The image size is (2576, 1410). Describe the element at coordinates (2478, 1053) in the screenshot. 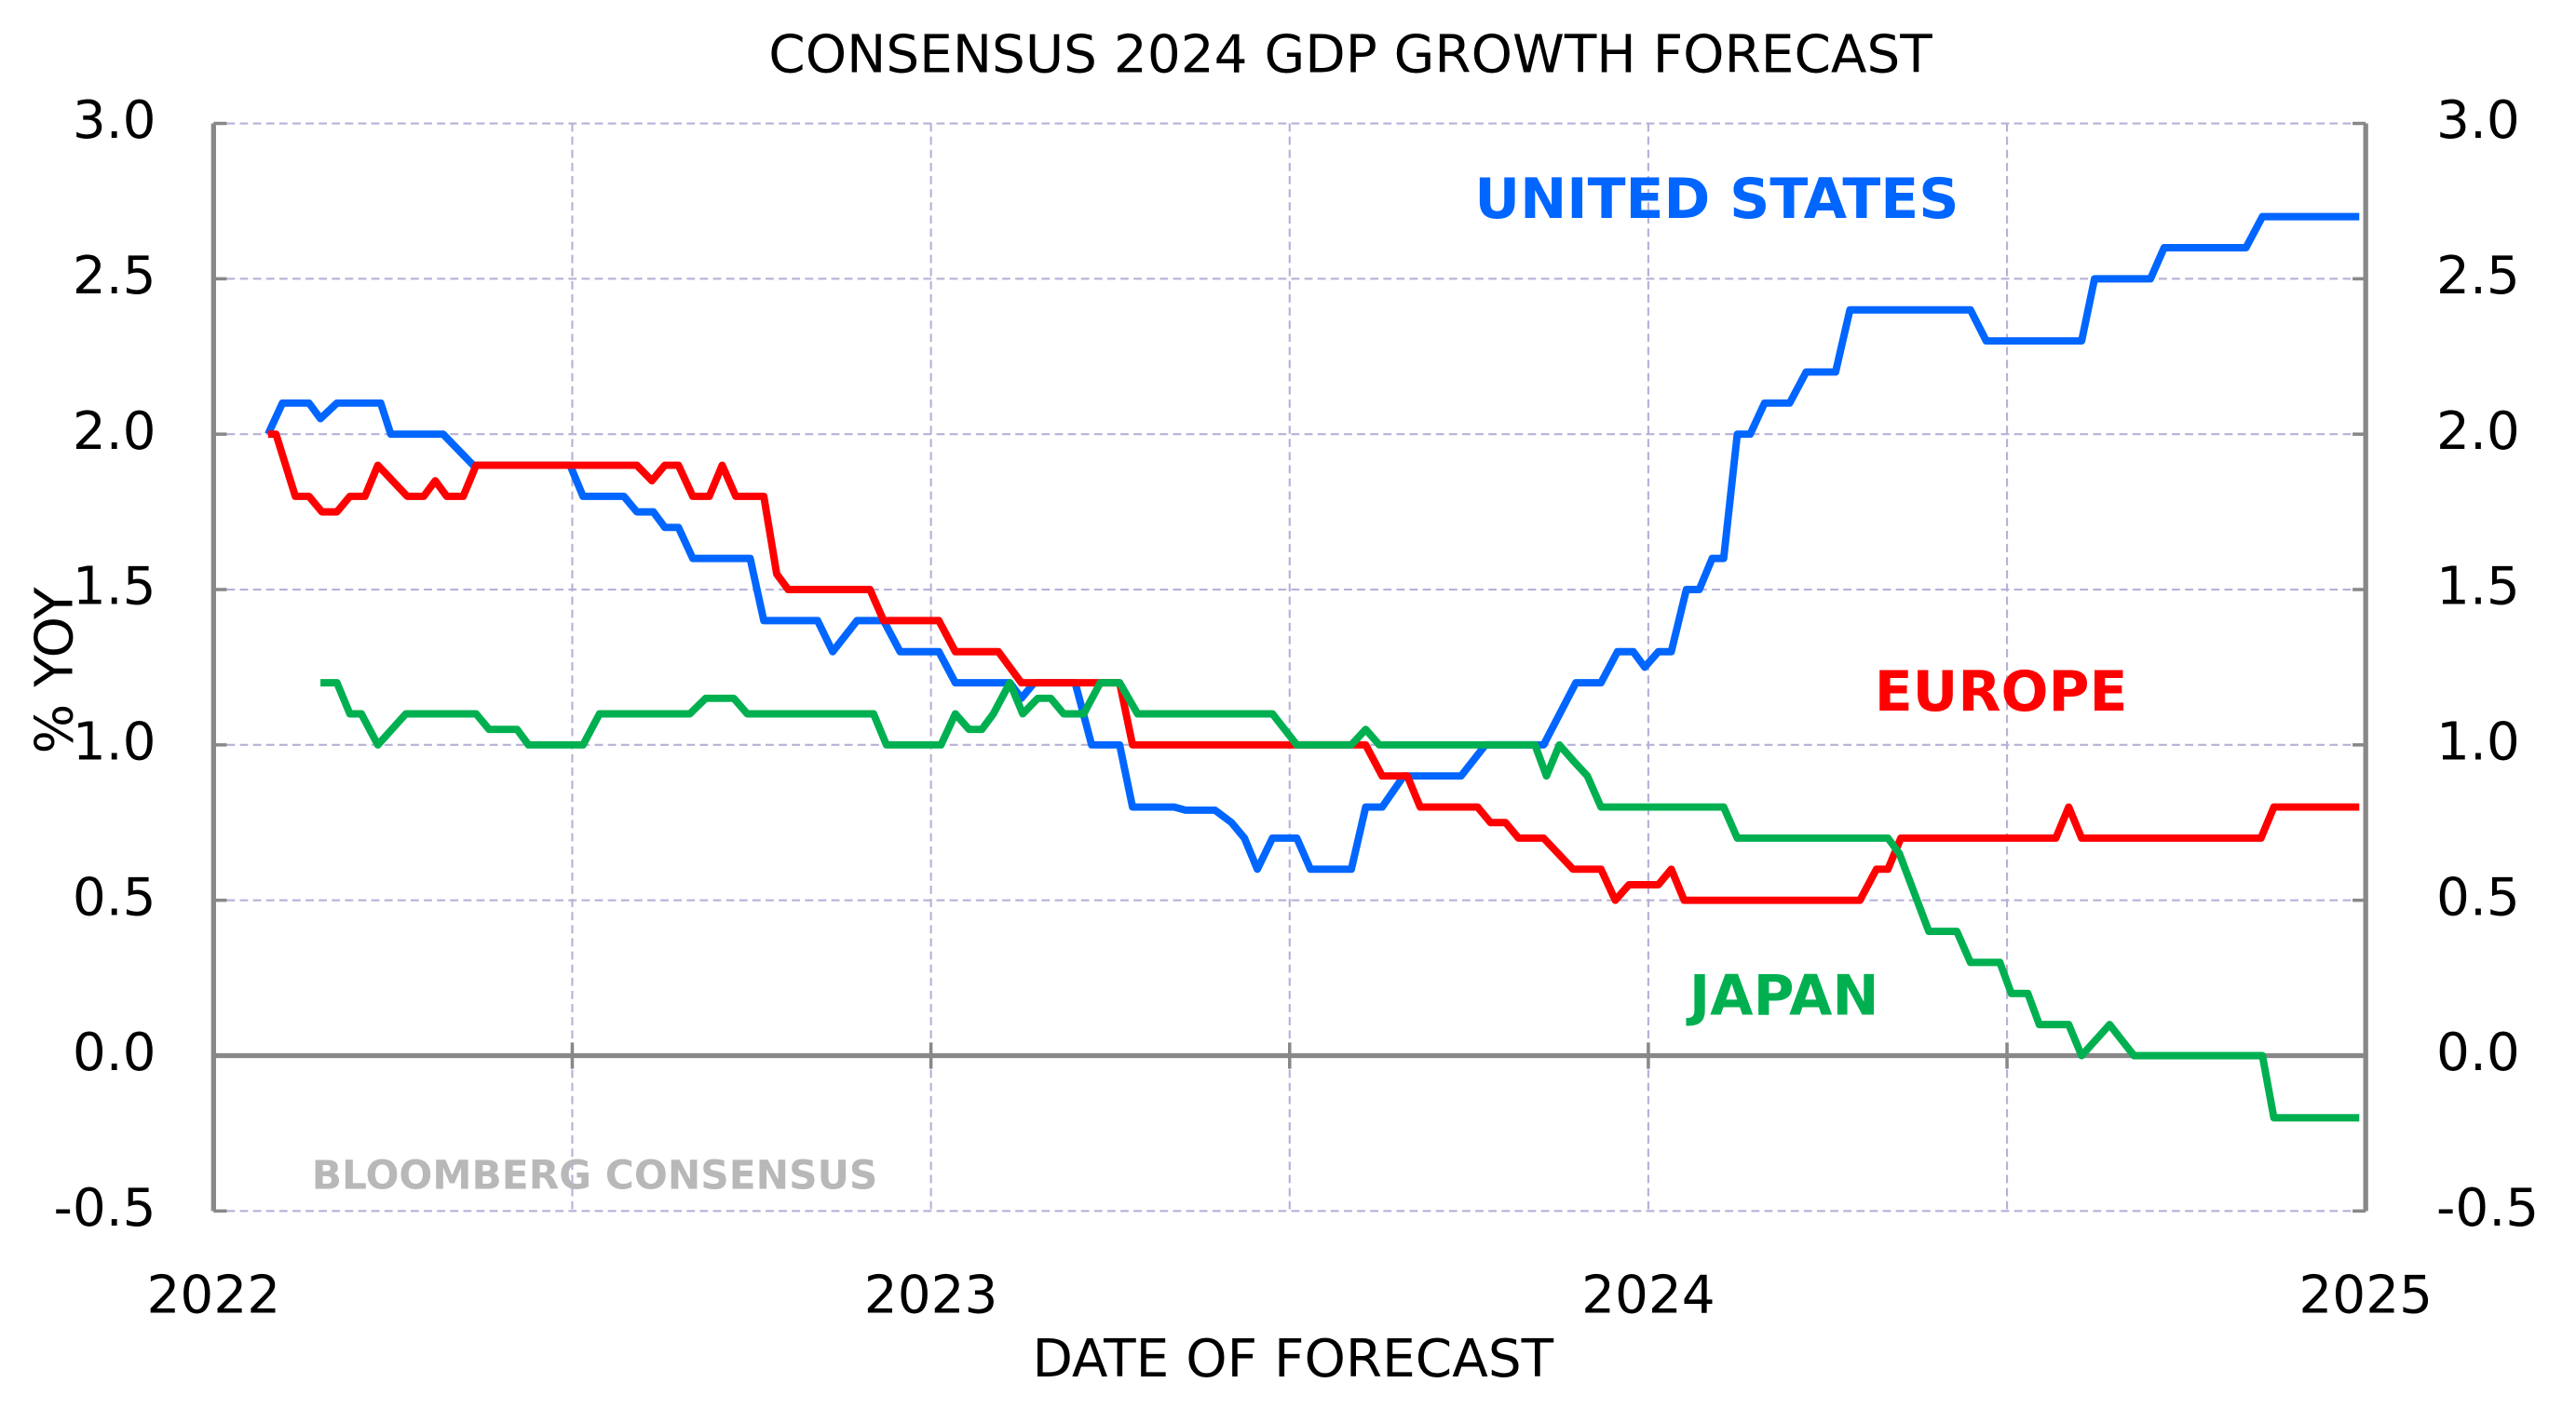

I see `y2-tick-label: 0.0` at that location.